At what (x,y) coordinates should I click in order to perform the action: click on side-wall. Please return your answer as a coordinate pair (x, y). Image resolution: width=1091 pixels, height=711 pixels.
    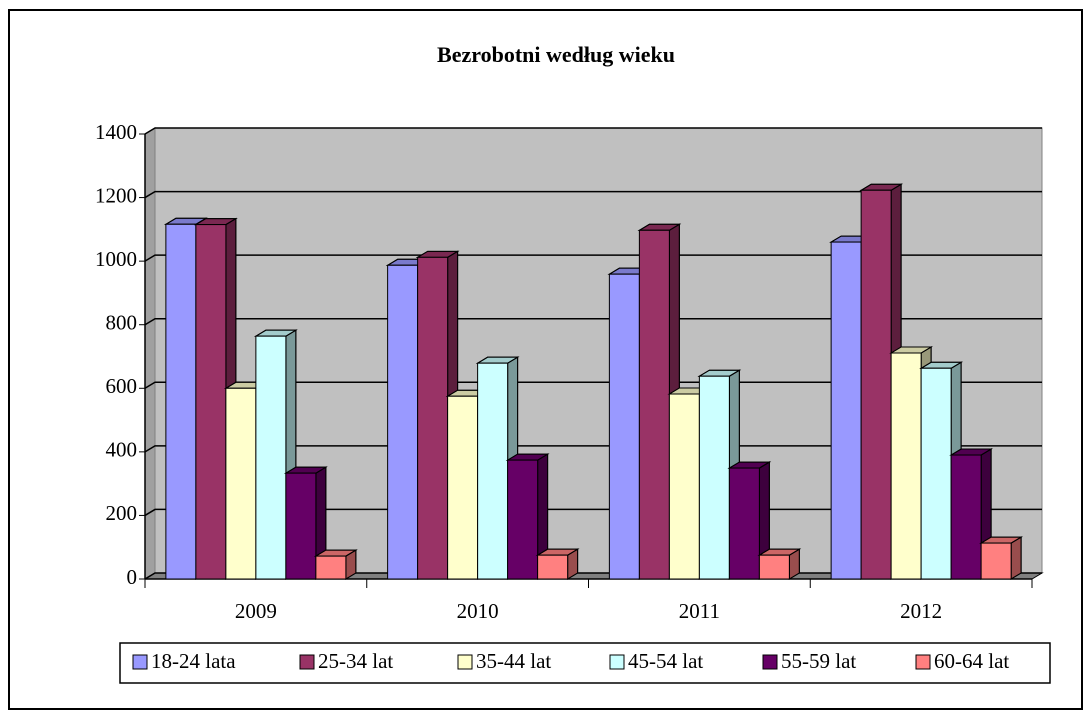
    Looking at the image, I should click on (150, 353).